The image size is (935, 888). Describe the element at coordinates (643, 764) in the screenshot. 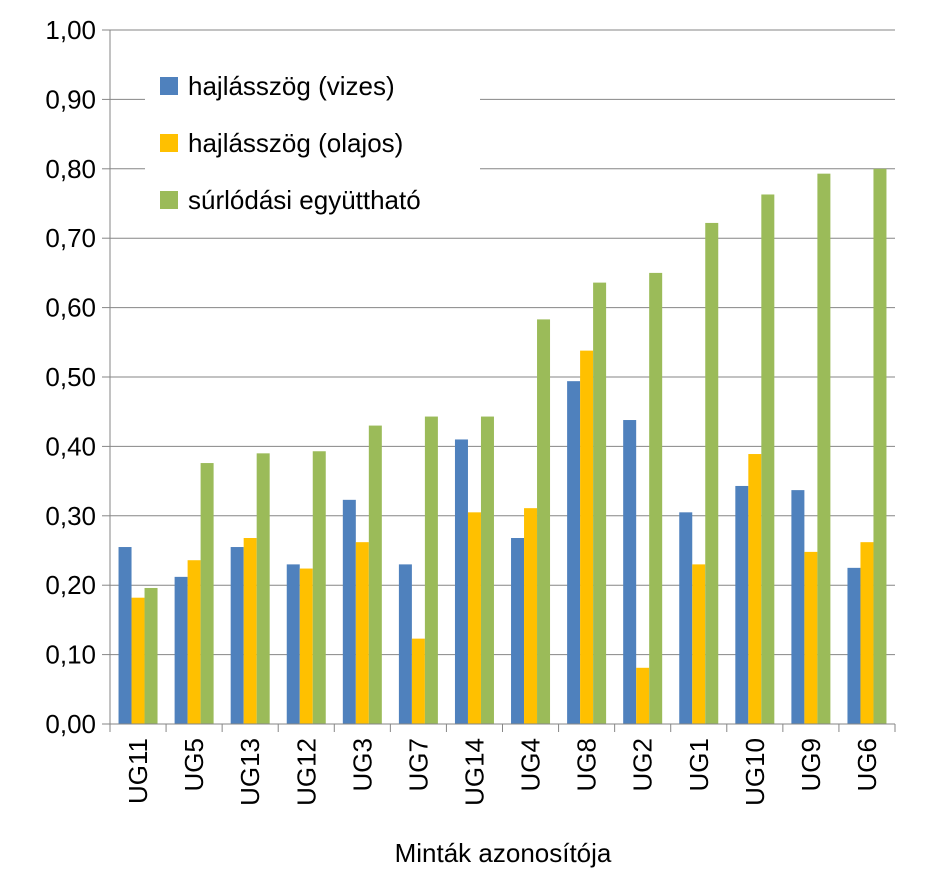

I see `x-tick-label: UG2` at that location.